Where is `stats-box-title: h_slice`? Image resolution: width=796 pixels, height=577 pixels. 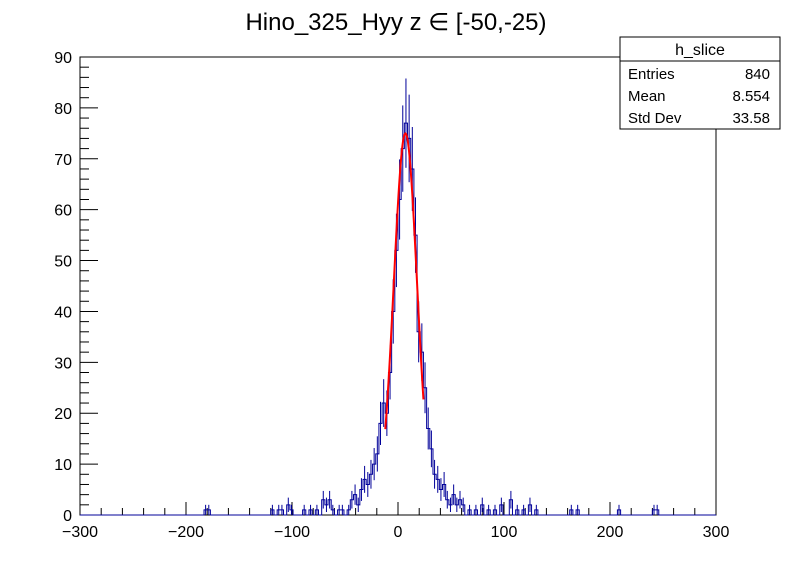
stats-box-title: h_slice is located at coordinates (700, 50).